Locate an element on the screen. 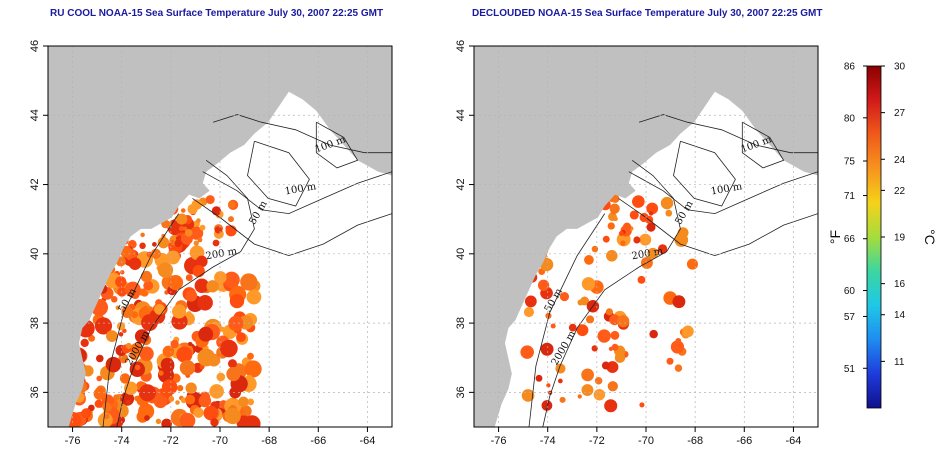 This screenshot has width=950, height=475. x-tick-label: -74 is located at coordinates (122, 441).